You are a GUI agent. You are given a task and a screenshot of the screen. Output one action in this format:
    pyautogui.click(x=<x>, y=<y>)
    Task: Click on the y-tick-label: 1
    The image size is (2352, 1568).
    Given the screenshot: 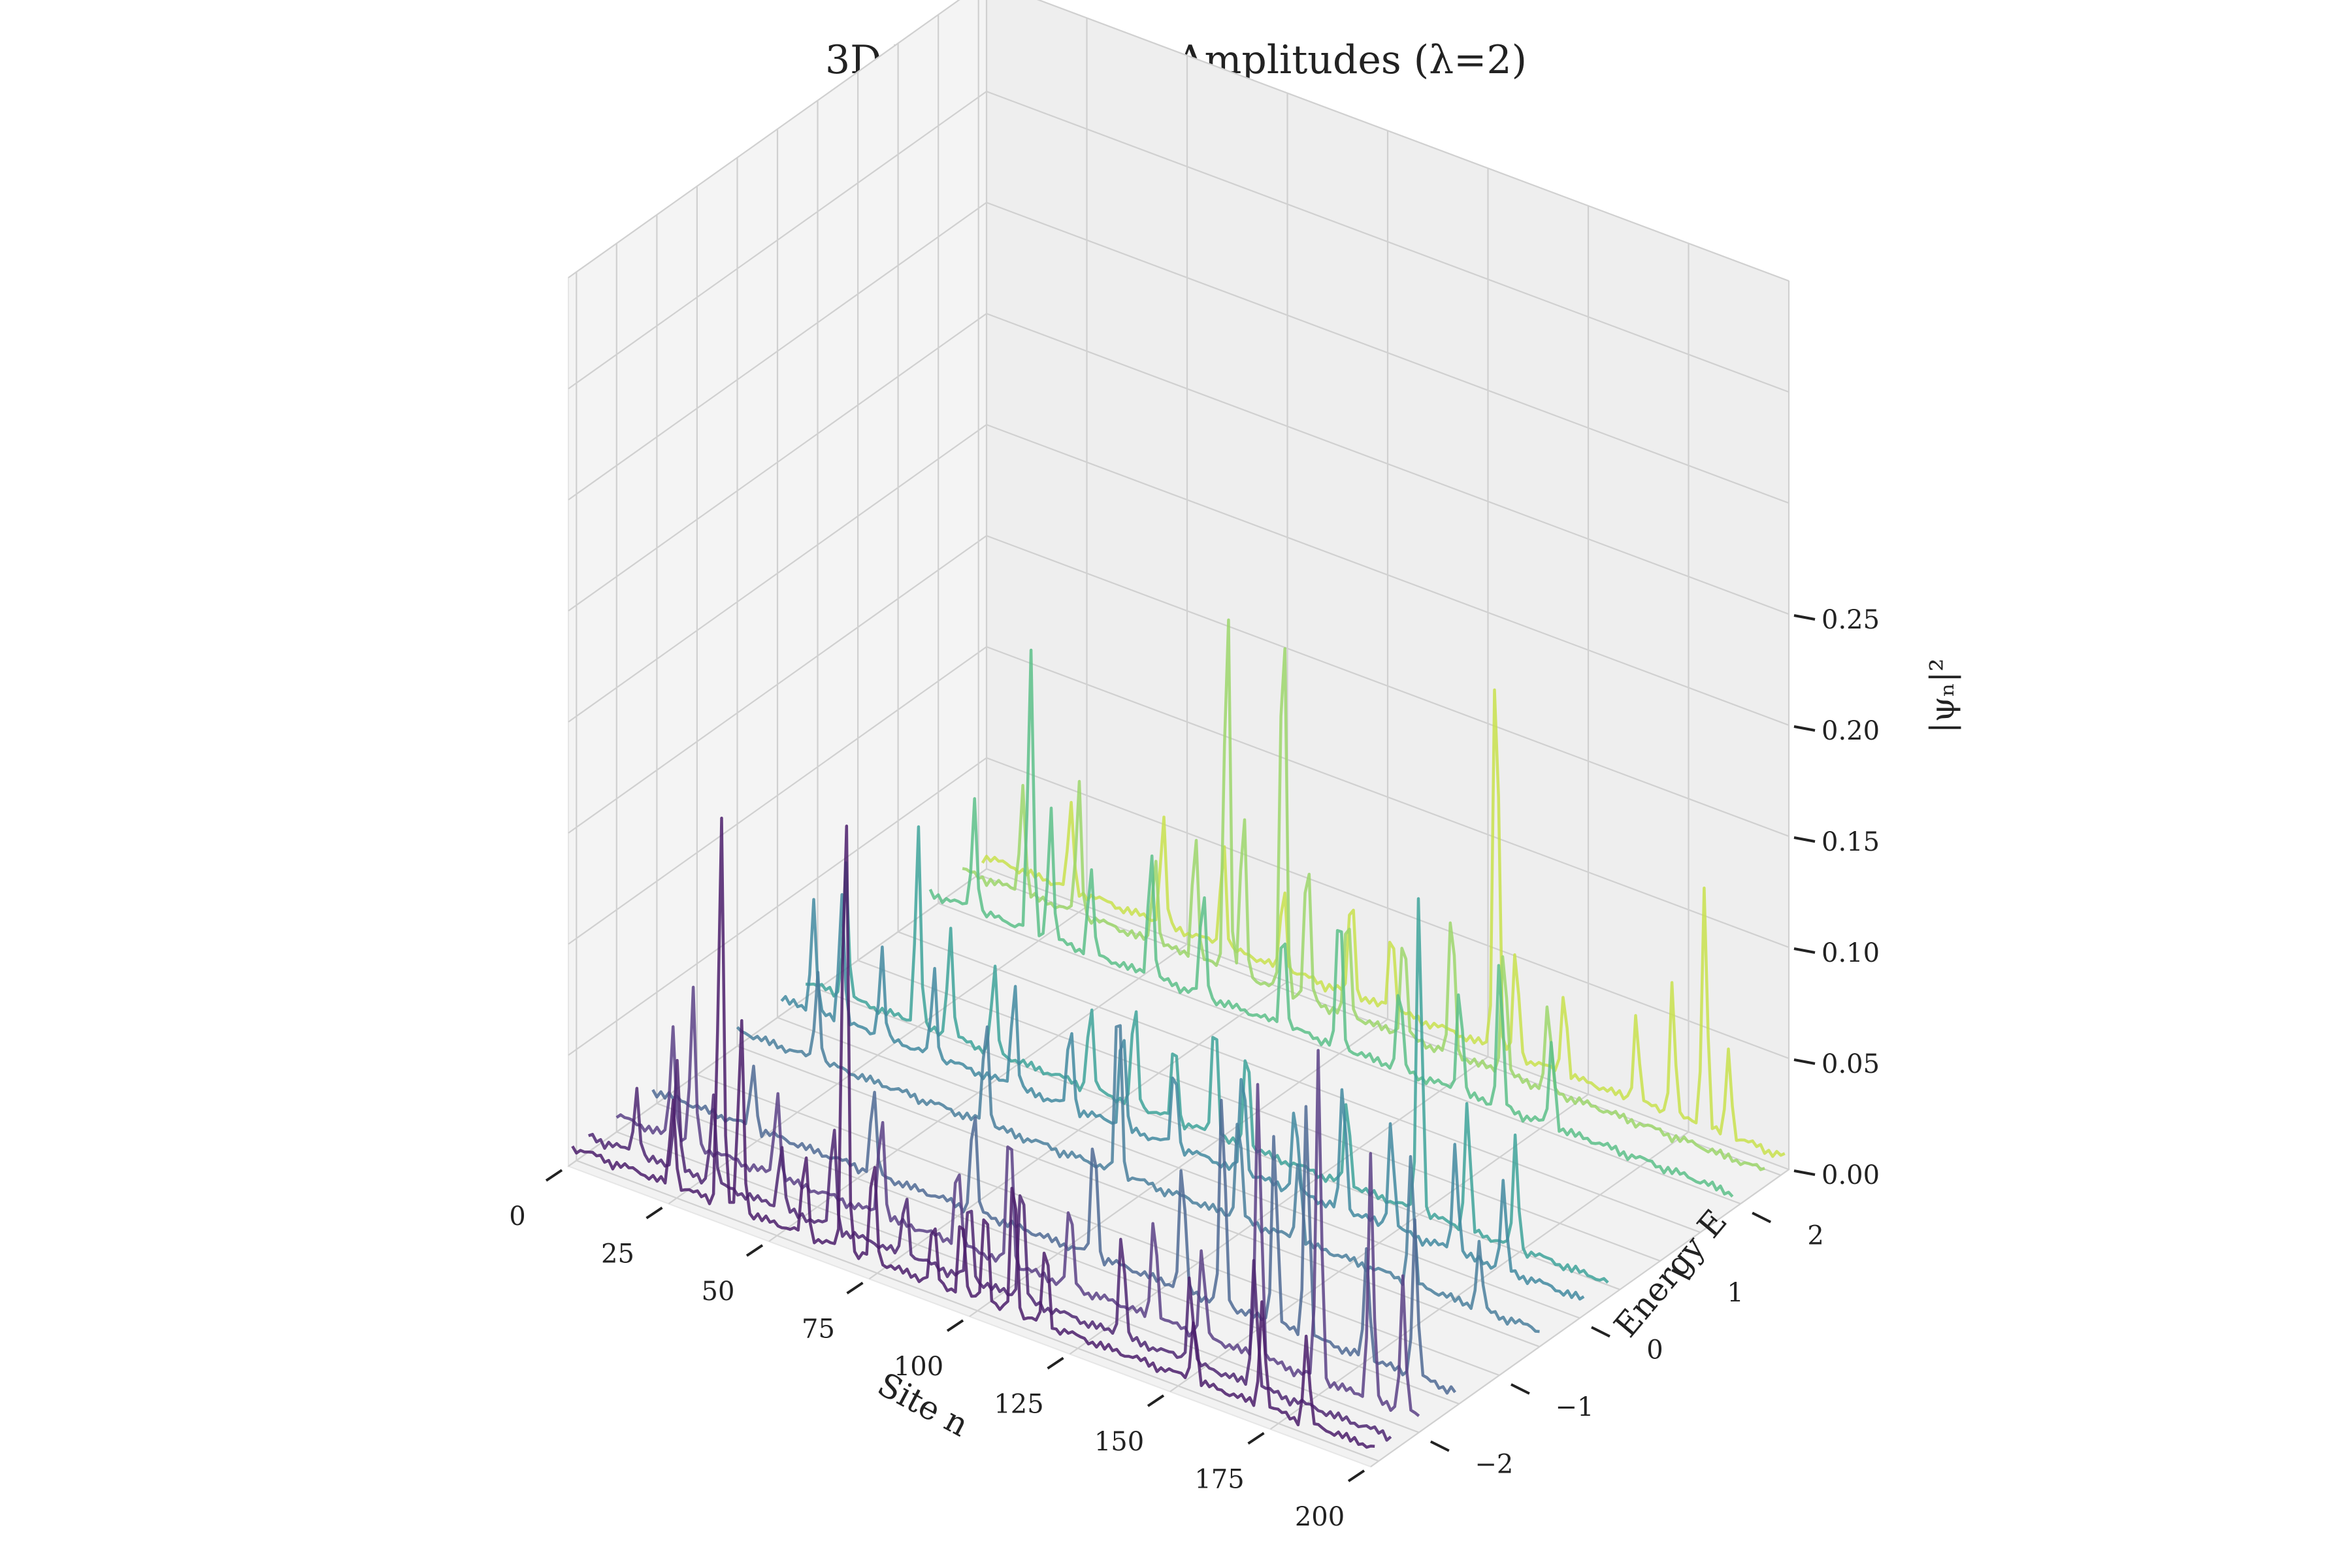 What is the action you would take?
    pyautogui.click(x=1735, y=1293)
    